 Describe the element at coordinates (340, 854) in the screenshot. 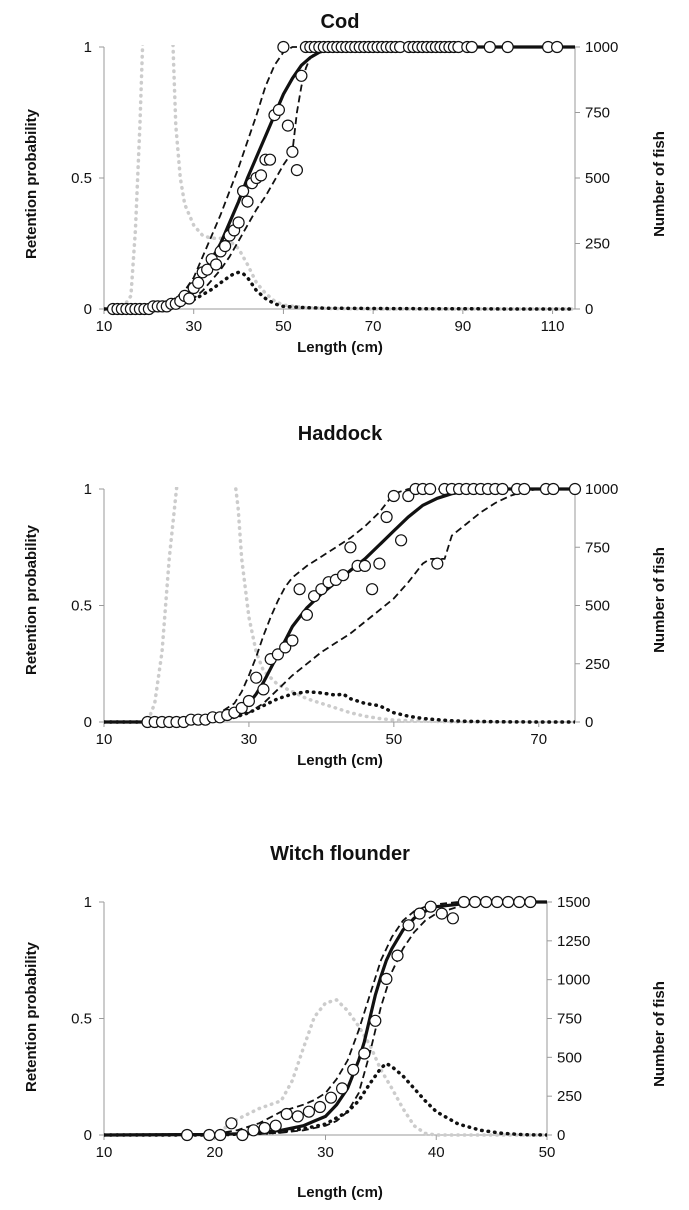

I see `chart-title: Witch flounder` at that location.